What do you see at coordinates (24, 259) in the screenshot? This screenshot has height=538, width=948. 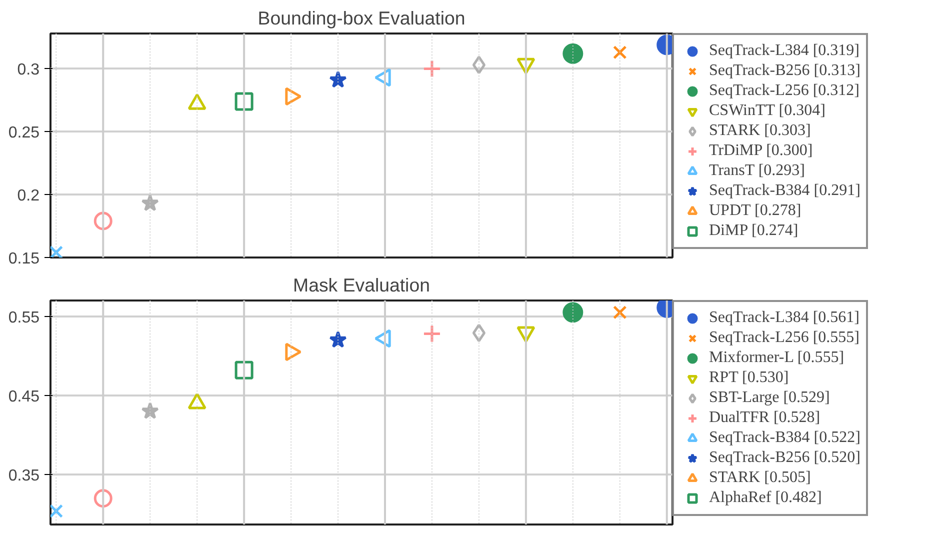 I see `y-tick-label: 0.15` at bounding box center [24, 259].